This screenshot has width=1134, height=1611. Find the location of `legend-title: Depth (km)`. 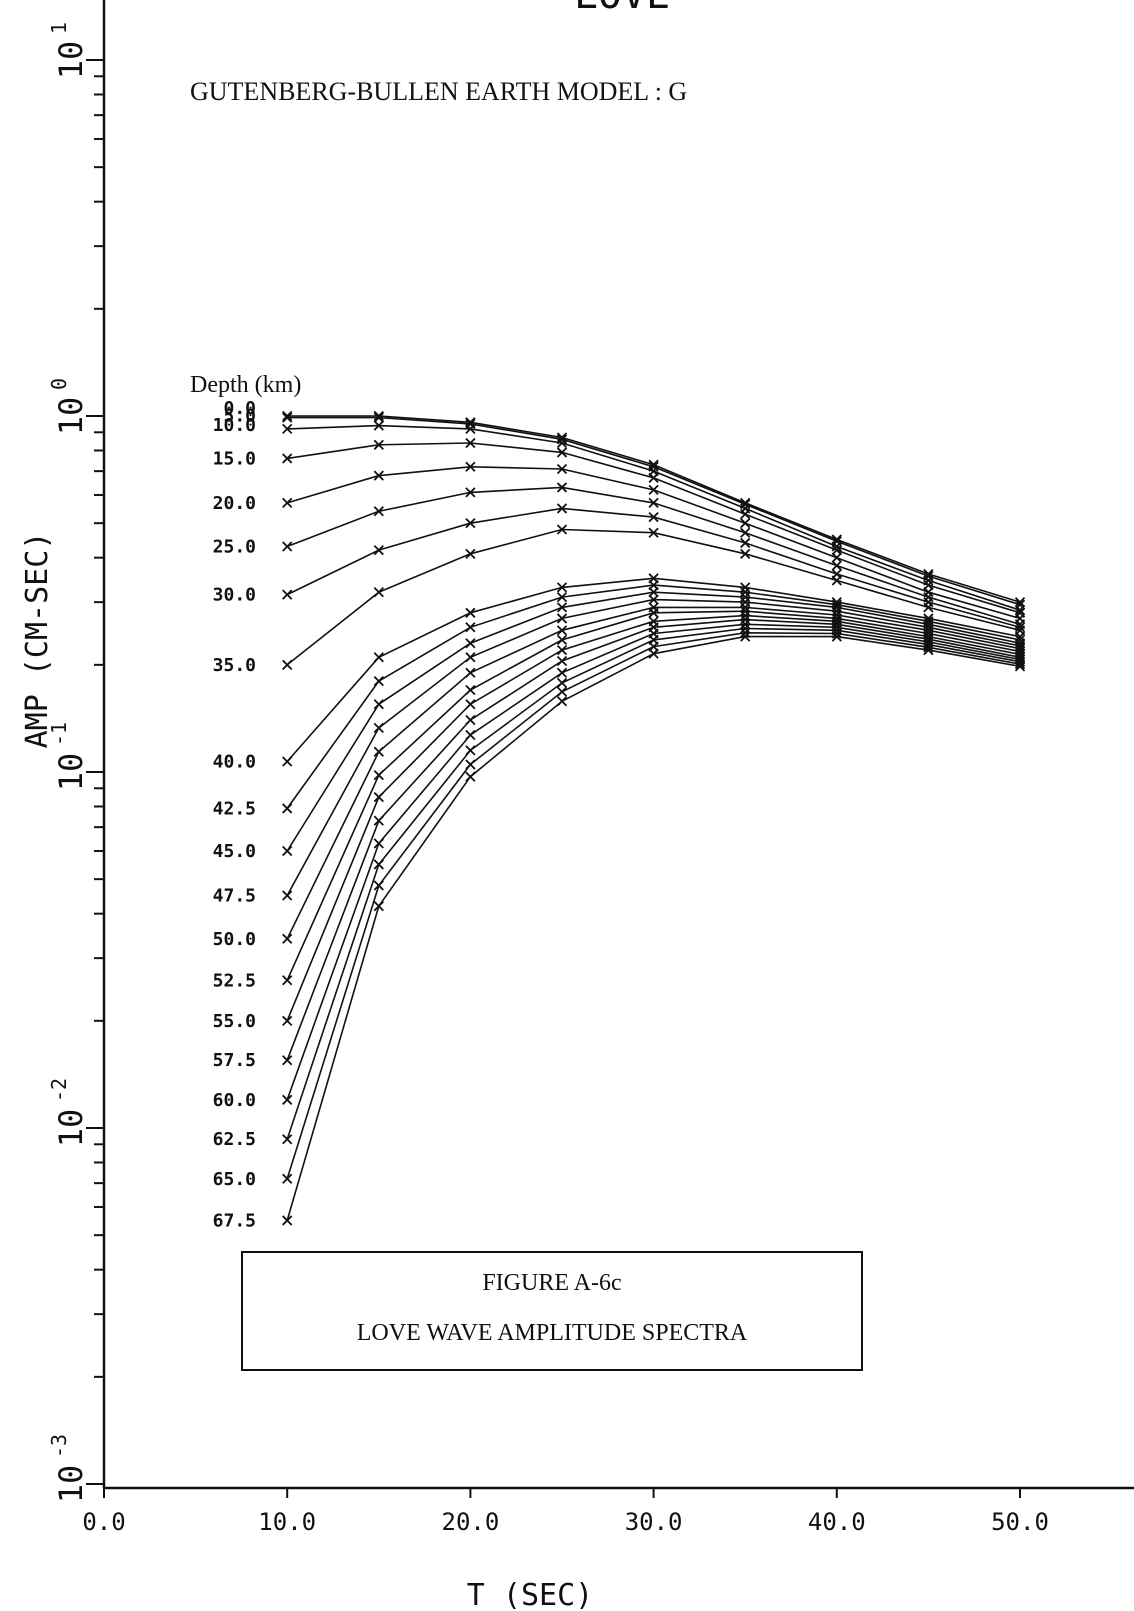

legend-title: Depth (km) is located at coordinates (245, 385).